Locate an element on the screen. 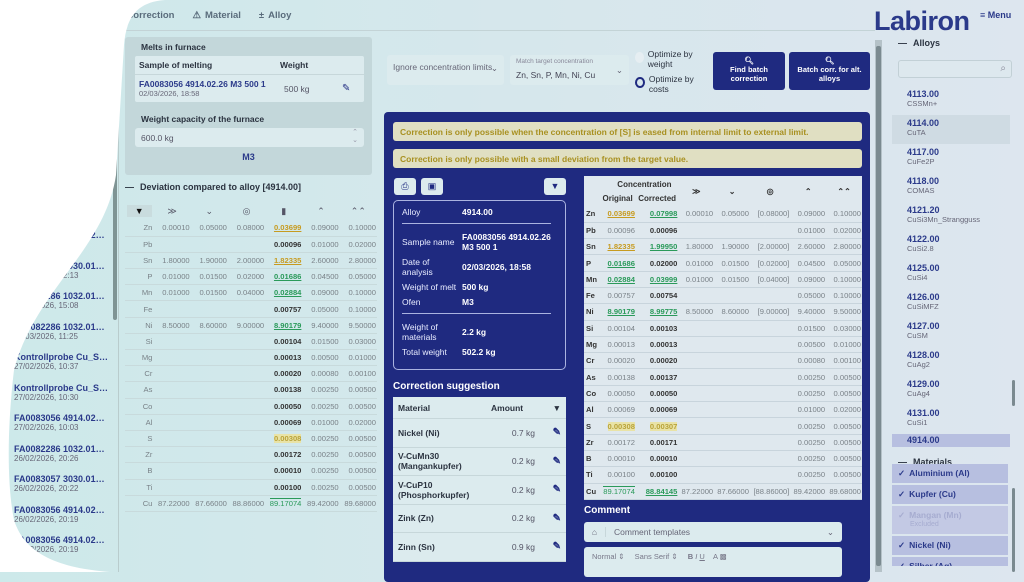 The image size is (1024, 582). cell-text: 0.08000 is located at coordinates (250, 228).